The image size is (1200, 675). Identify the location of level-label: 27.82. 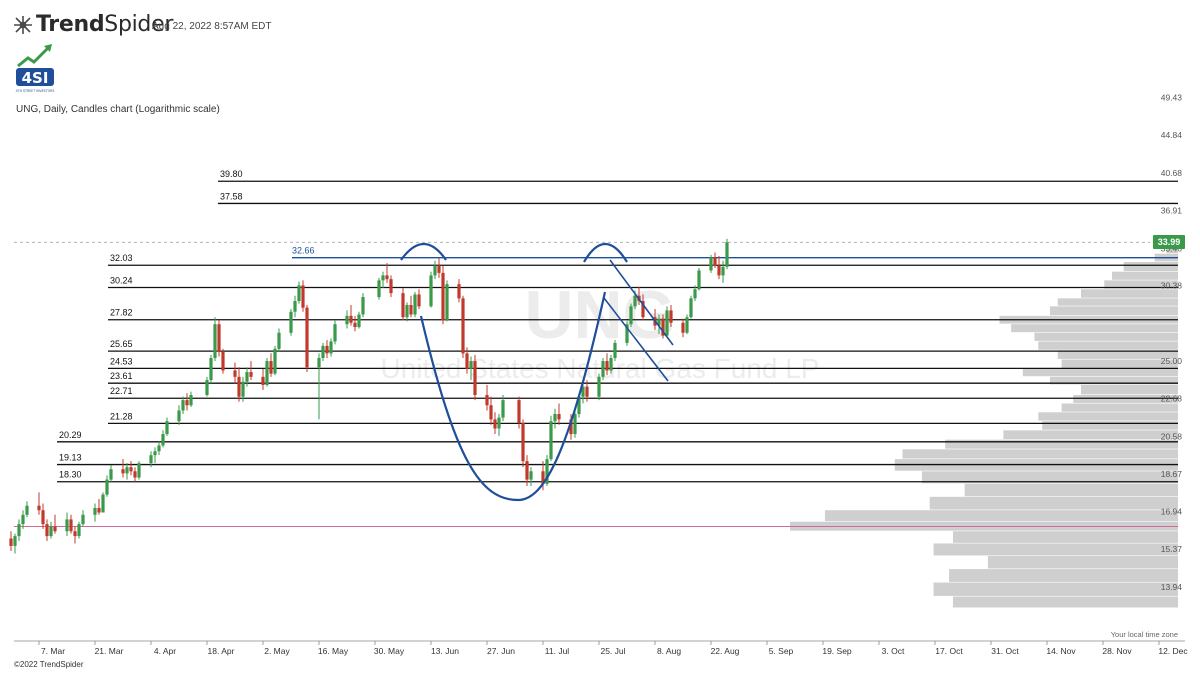
(121, 313).